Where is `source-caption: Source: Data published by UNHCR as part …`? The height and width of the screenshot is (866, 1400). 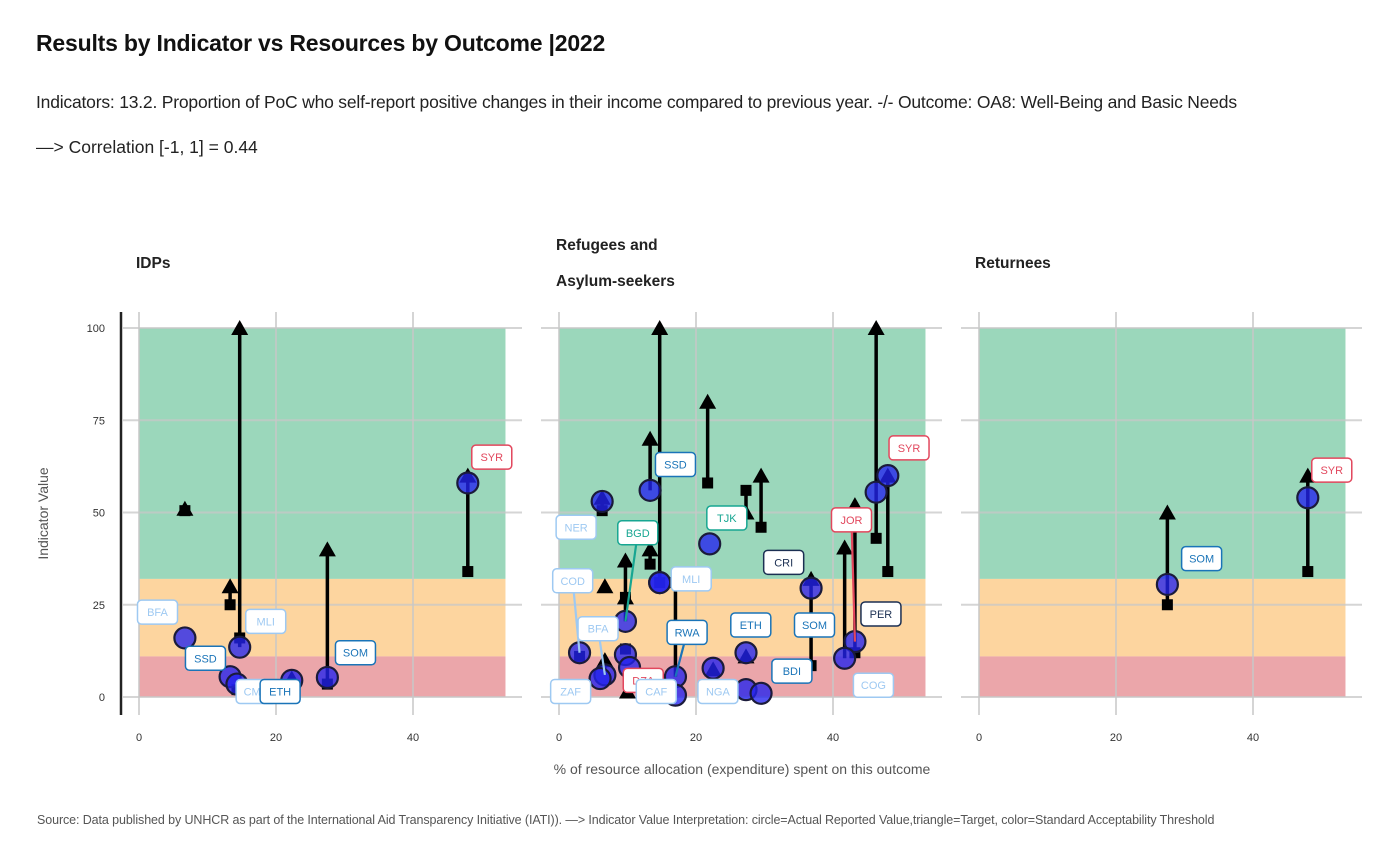
source-caption: Source: Data published by UNHCR as part … is located at coordinates (626, 820).